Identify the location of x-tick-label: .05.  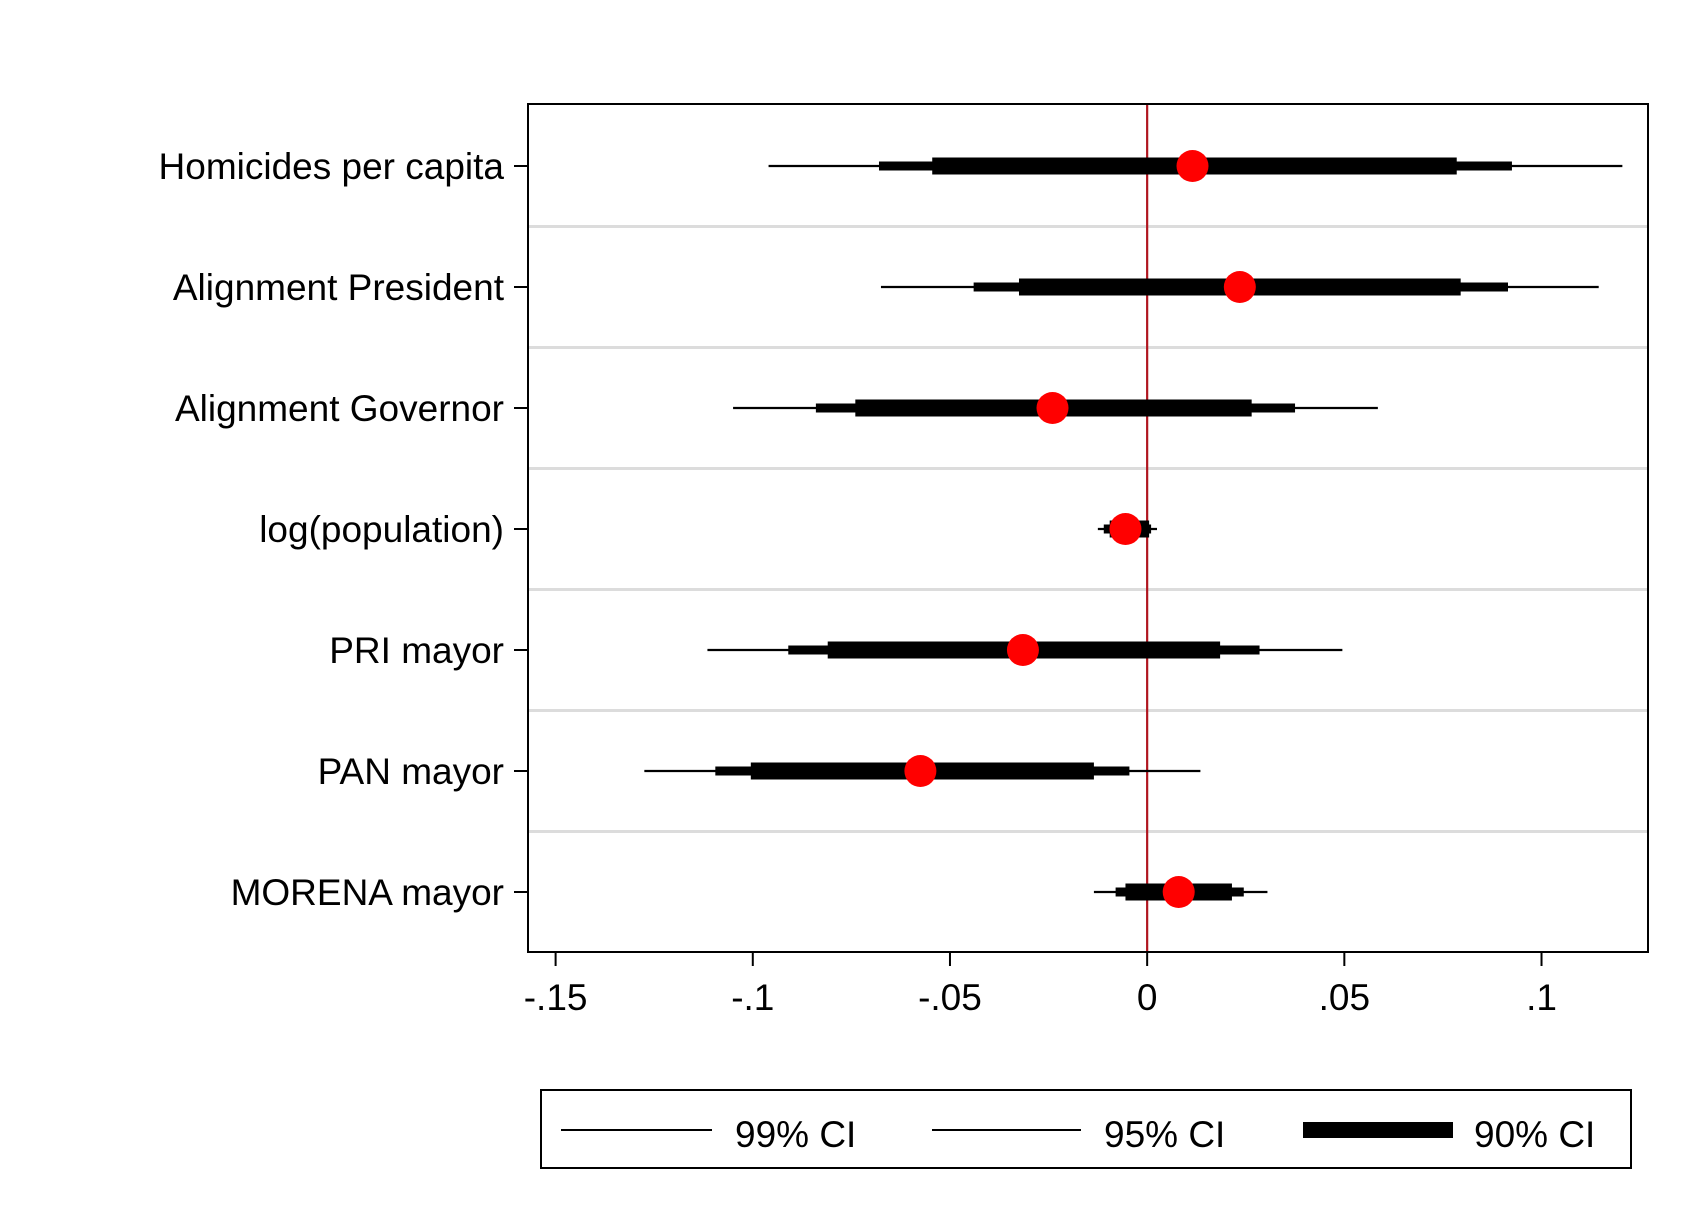
(1344, 997).